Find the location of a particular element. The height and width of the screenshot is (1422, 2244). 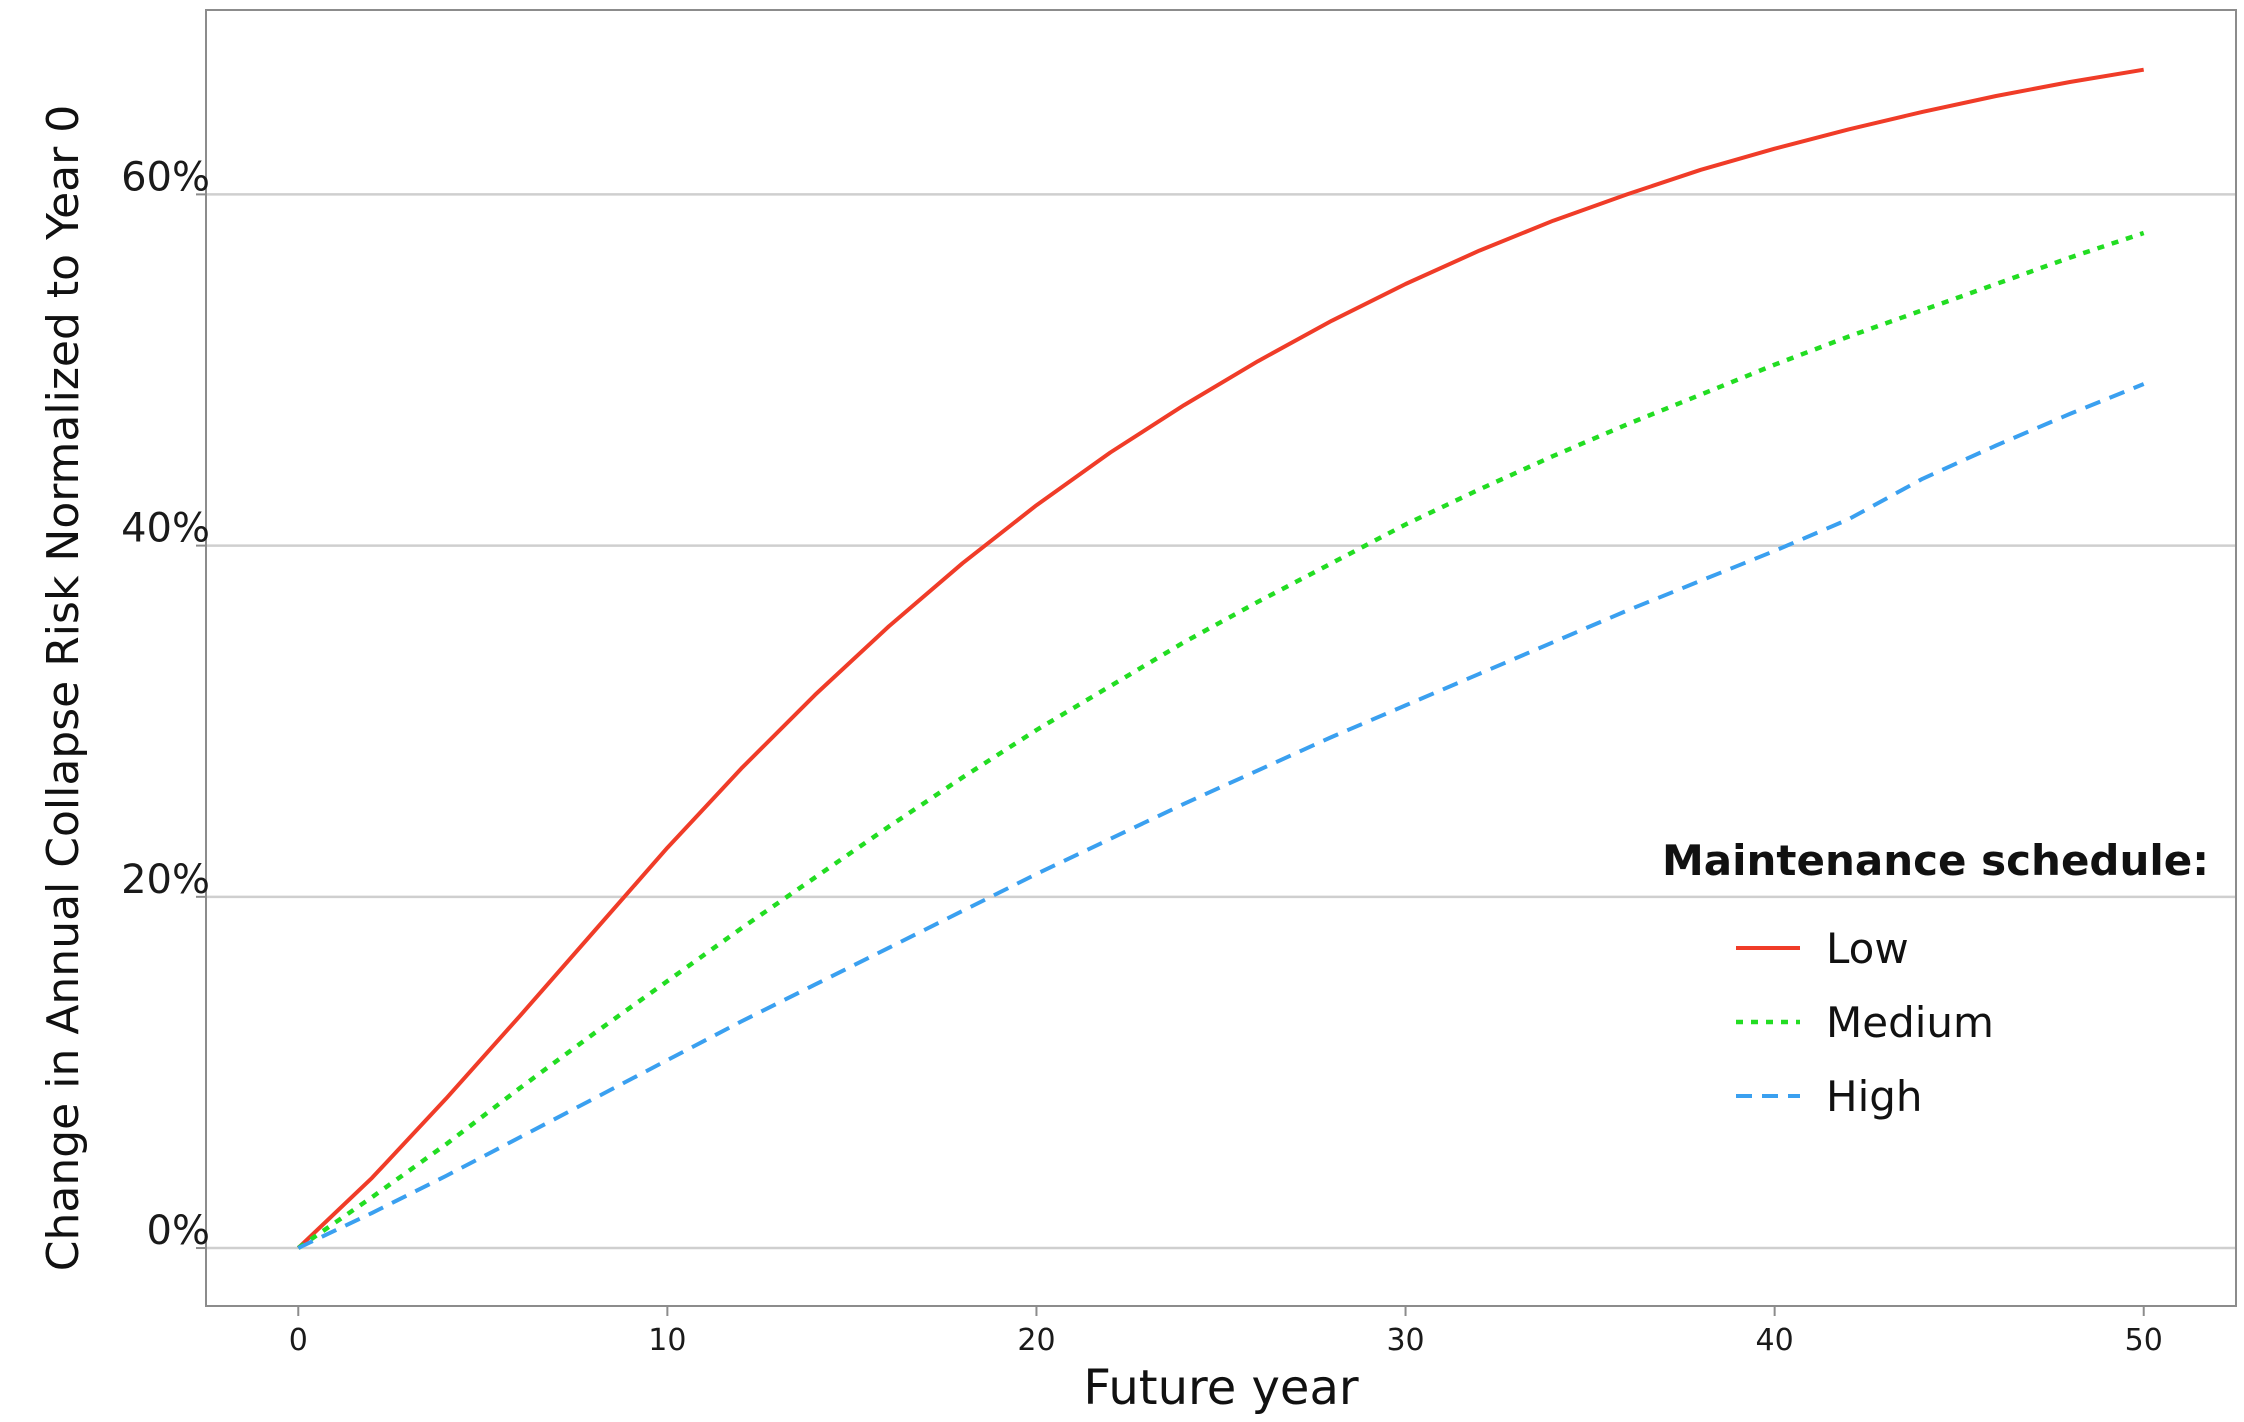

x-tick-label: 0 is located at coordinates (298, 1340).